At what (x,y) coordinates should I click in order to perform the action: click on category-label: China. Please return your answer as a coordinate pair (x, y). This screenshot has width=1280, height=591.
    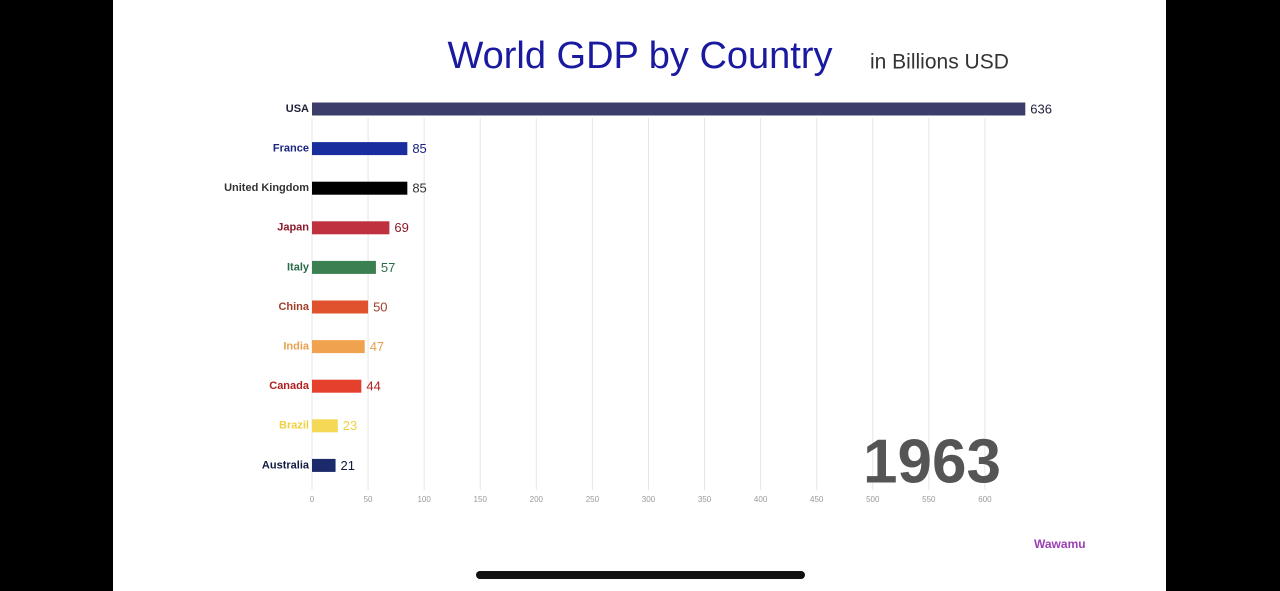
    Looking at the image, I should click on (293, 307).